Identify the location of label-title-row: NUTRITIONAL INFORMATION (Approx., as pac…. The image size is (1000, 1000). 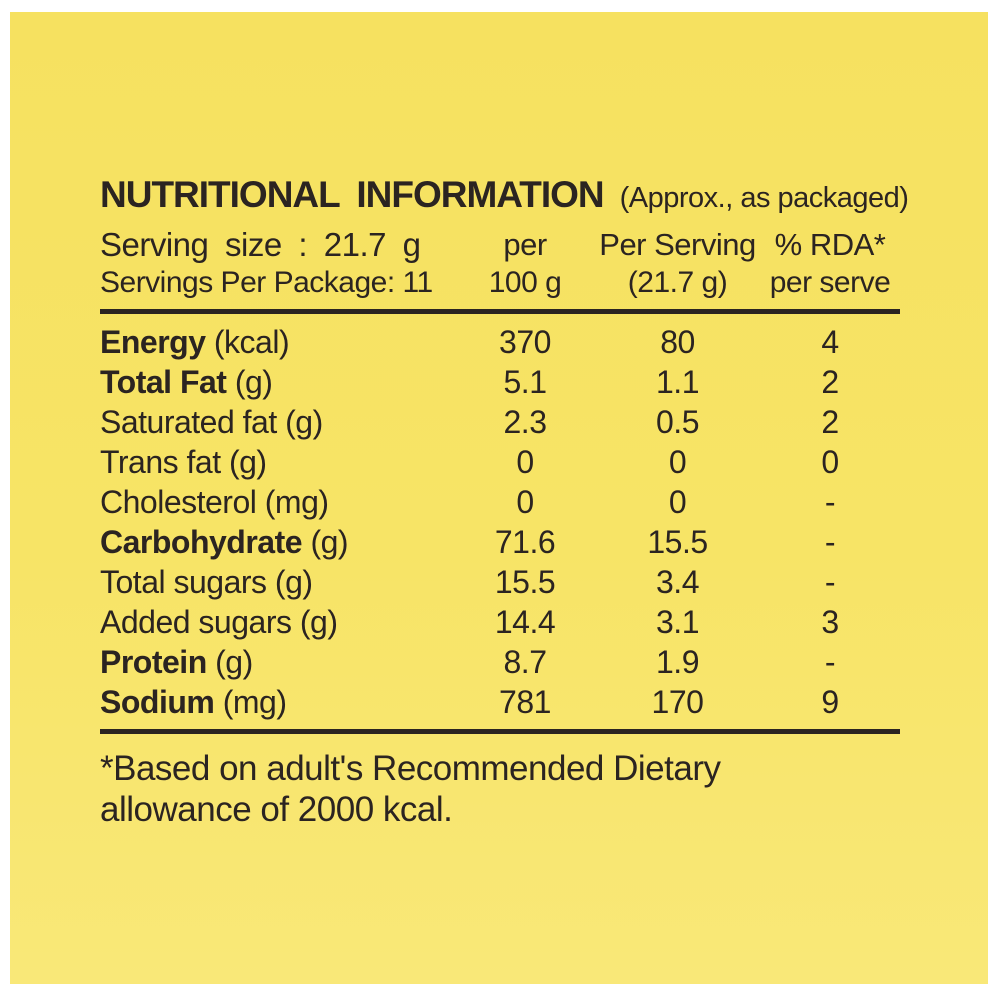
(510, 195).